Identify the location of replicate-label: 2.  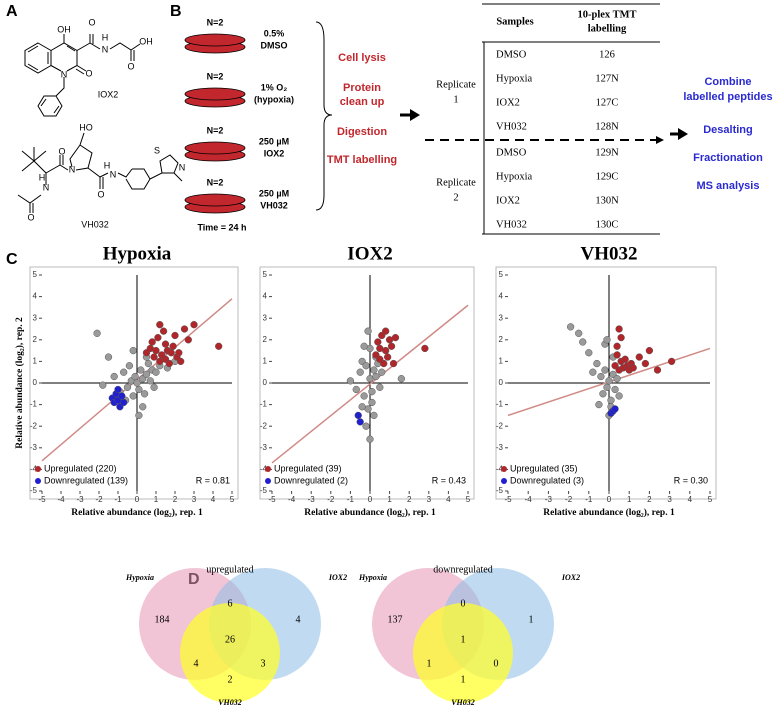
(455, 197).